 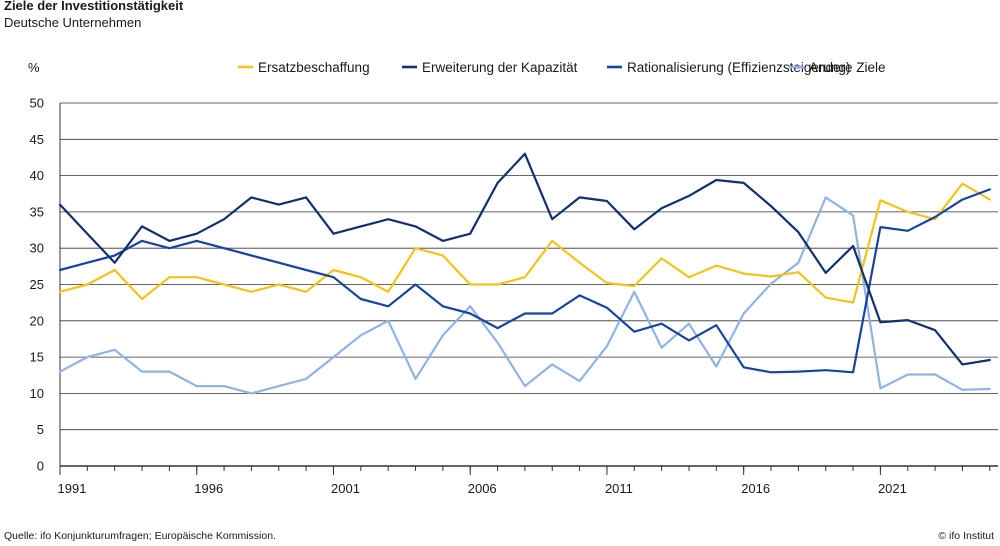 I want to click on y-tick-label: 50, so click(x=37, y=103).